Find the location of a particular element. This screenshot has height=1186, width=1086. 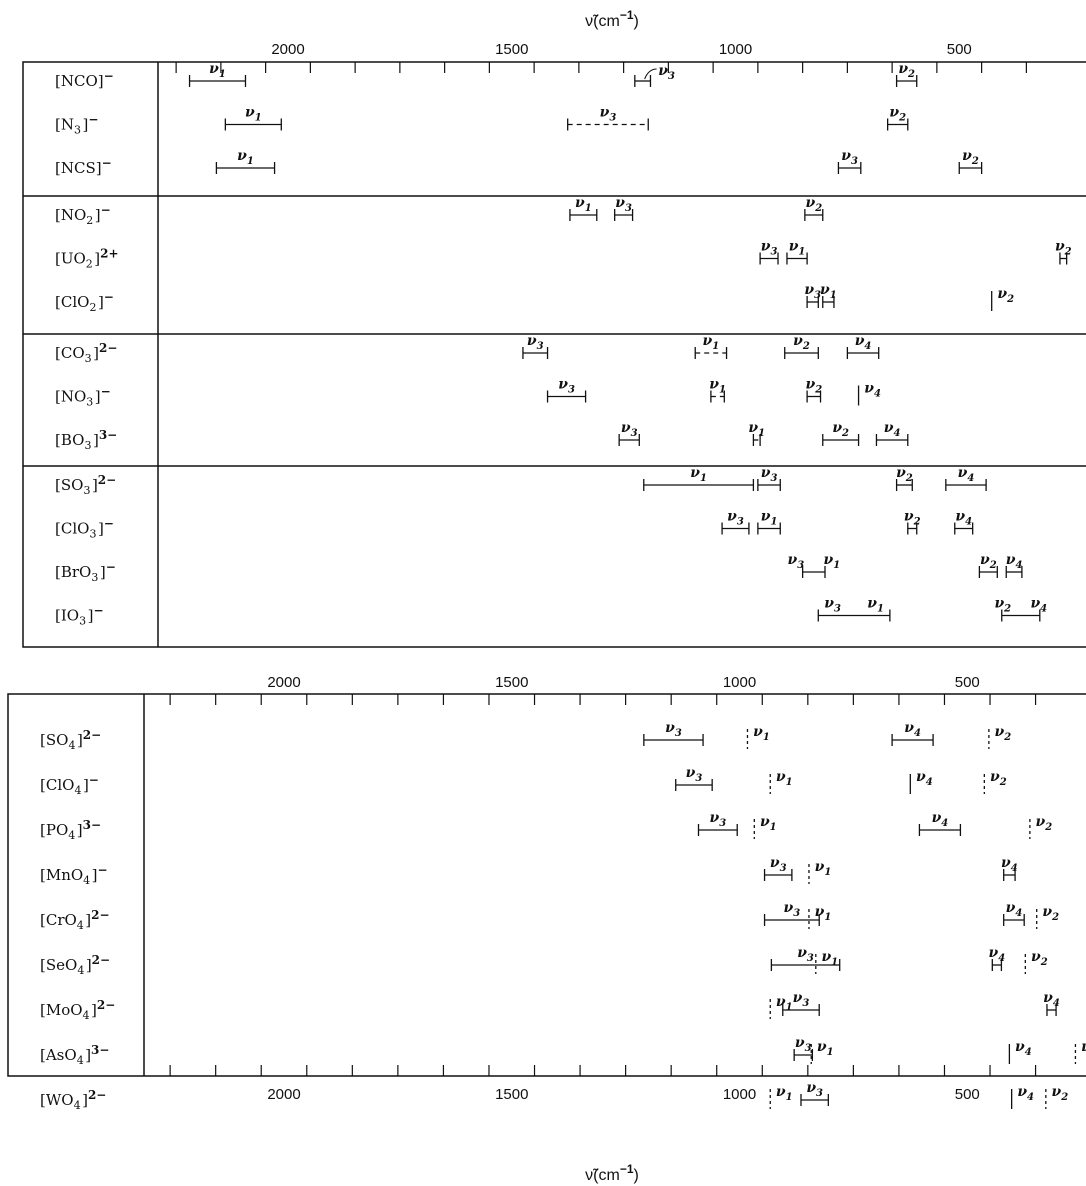

ion-row: [N3 ]− is located at coordinates (482, 125).